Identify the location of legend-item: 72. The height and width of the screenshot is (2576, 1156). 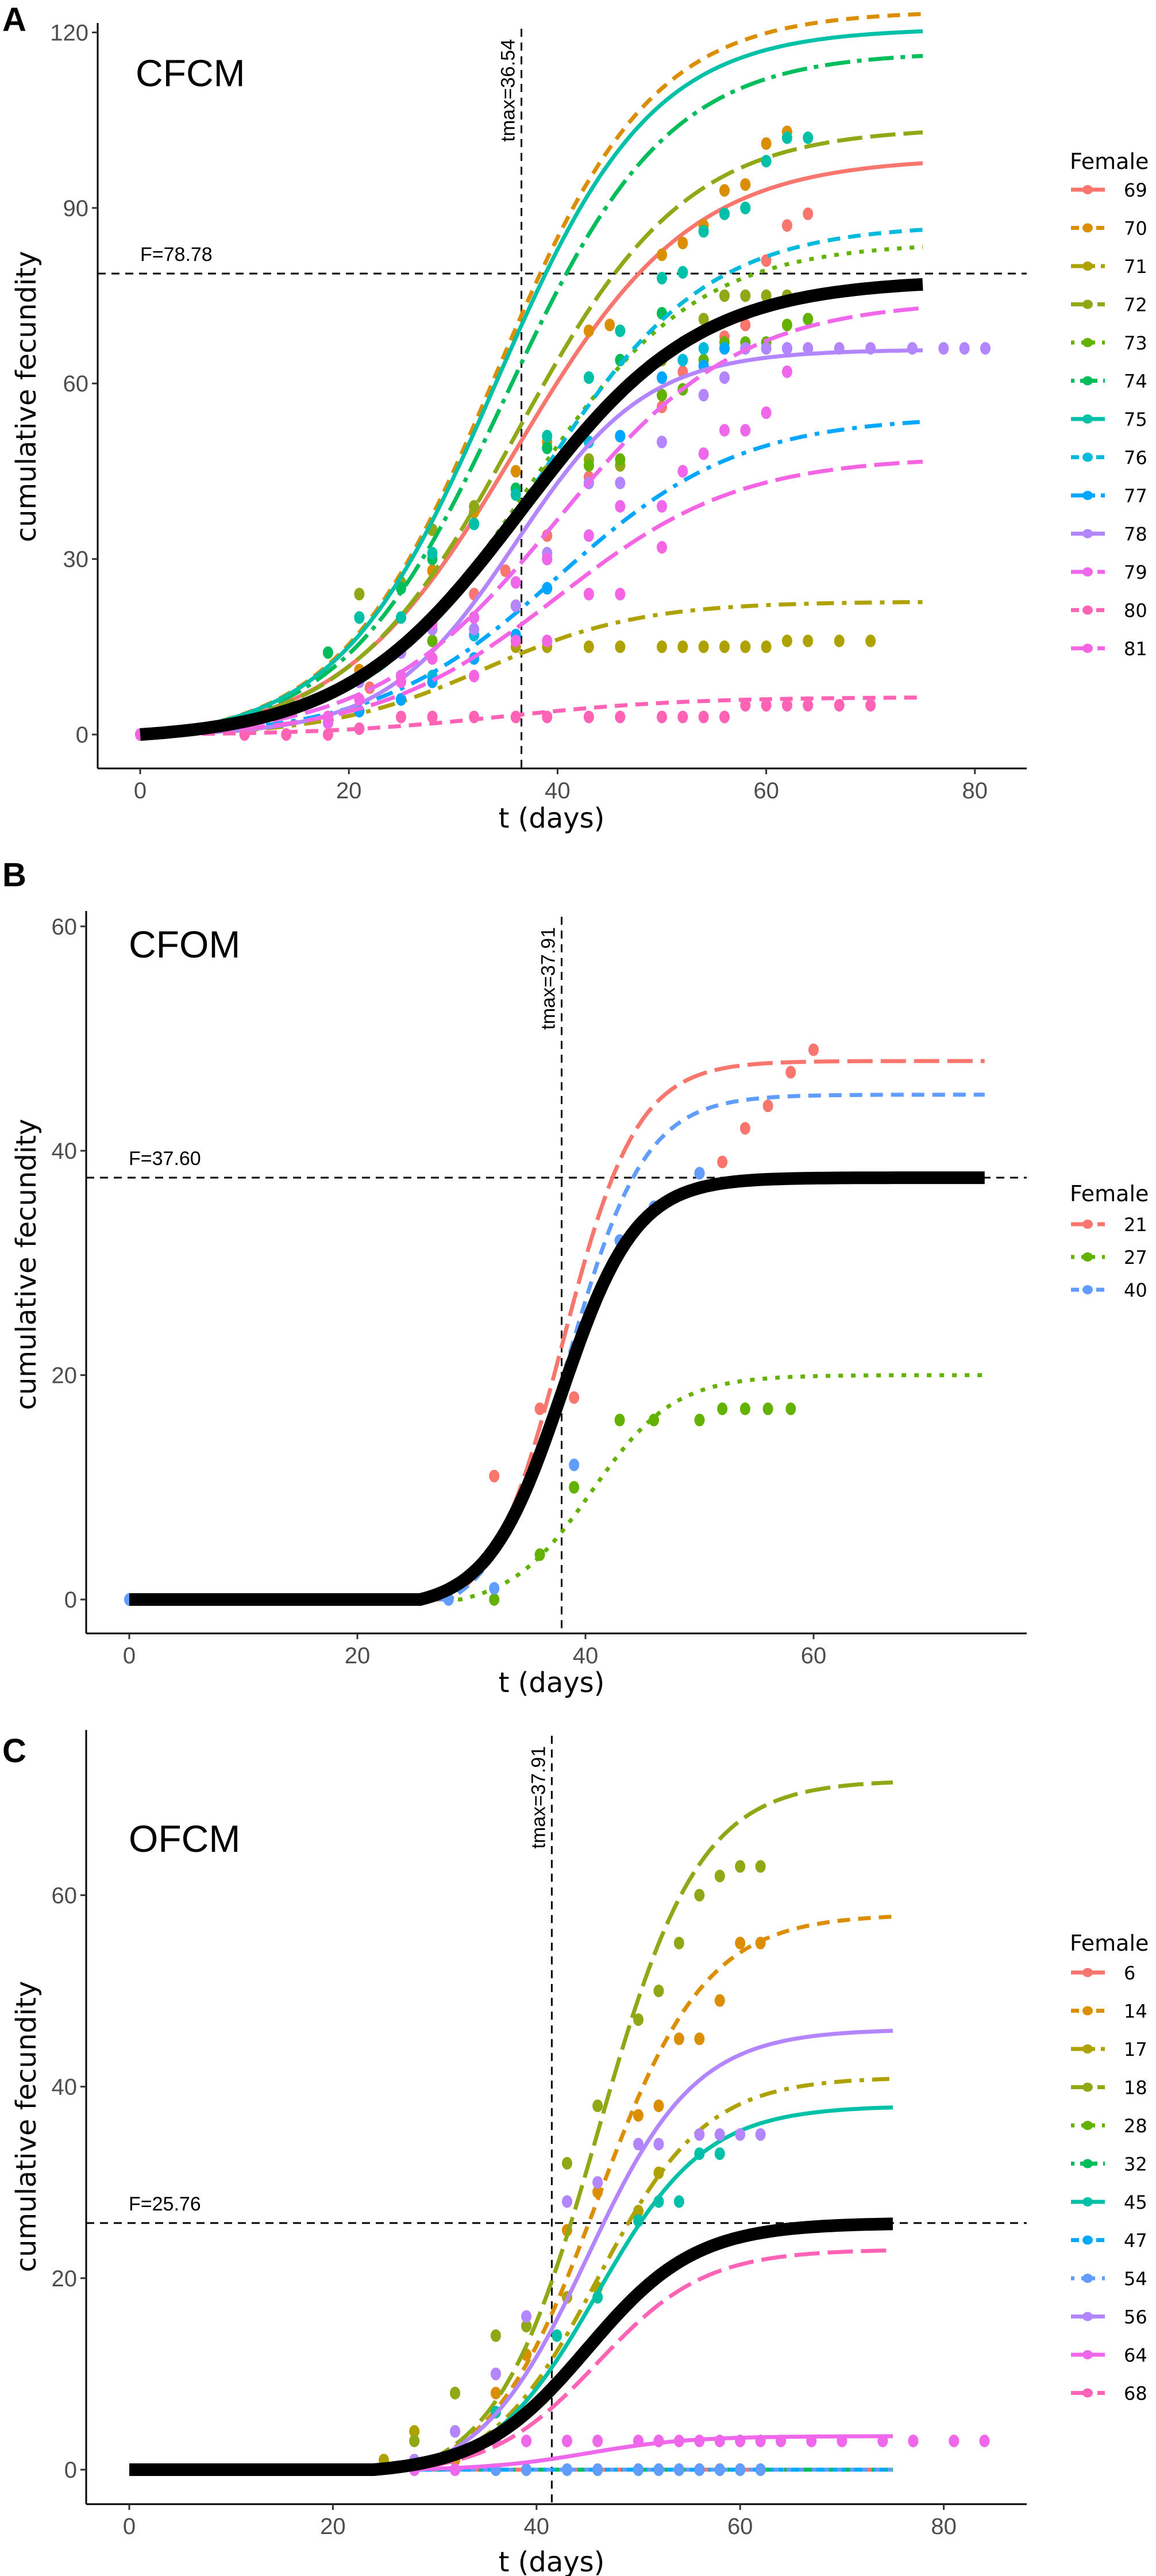
(1109, 305).